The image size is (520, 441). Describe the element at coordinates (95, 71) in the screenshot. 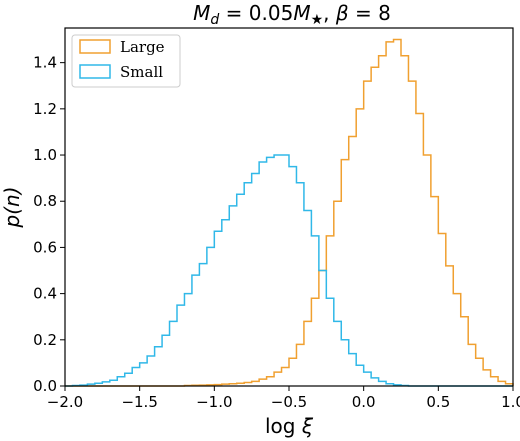

I see `legend-swatch-small` at that location.